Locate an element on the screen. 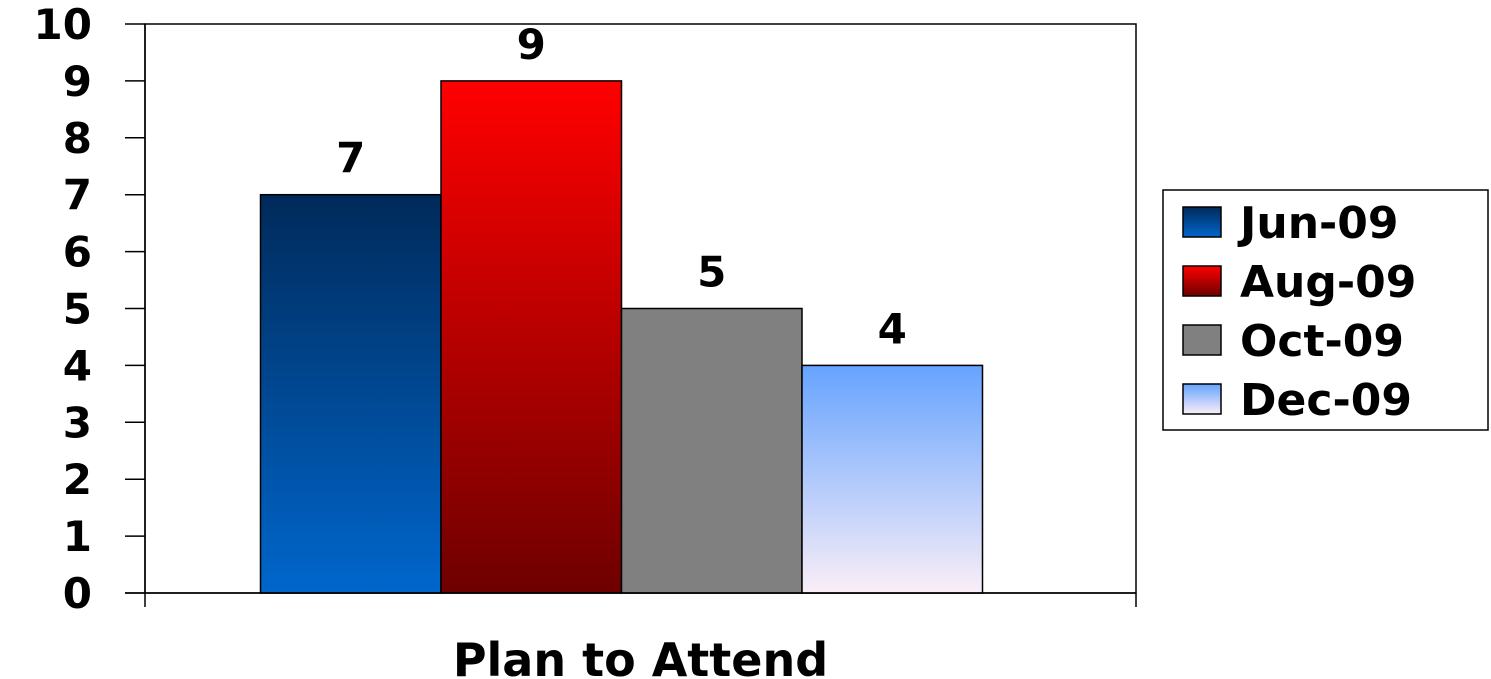 This screenshot has width=1491, height=679. y-tick-label: 1 is located at coordinates (77, 536).